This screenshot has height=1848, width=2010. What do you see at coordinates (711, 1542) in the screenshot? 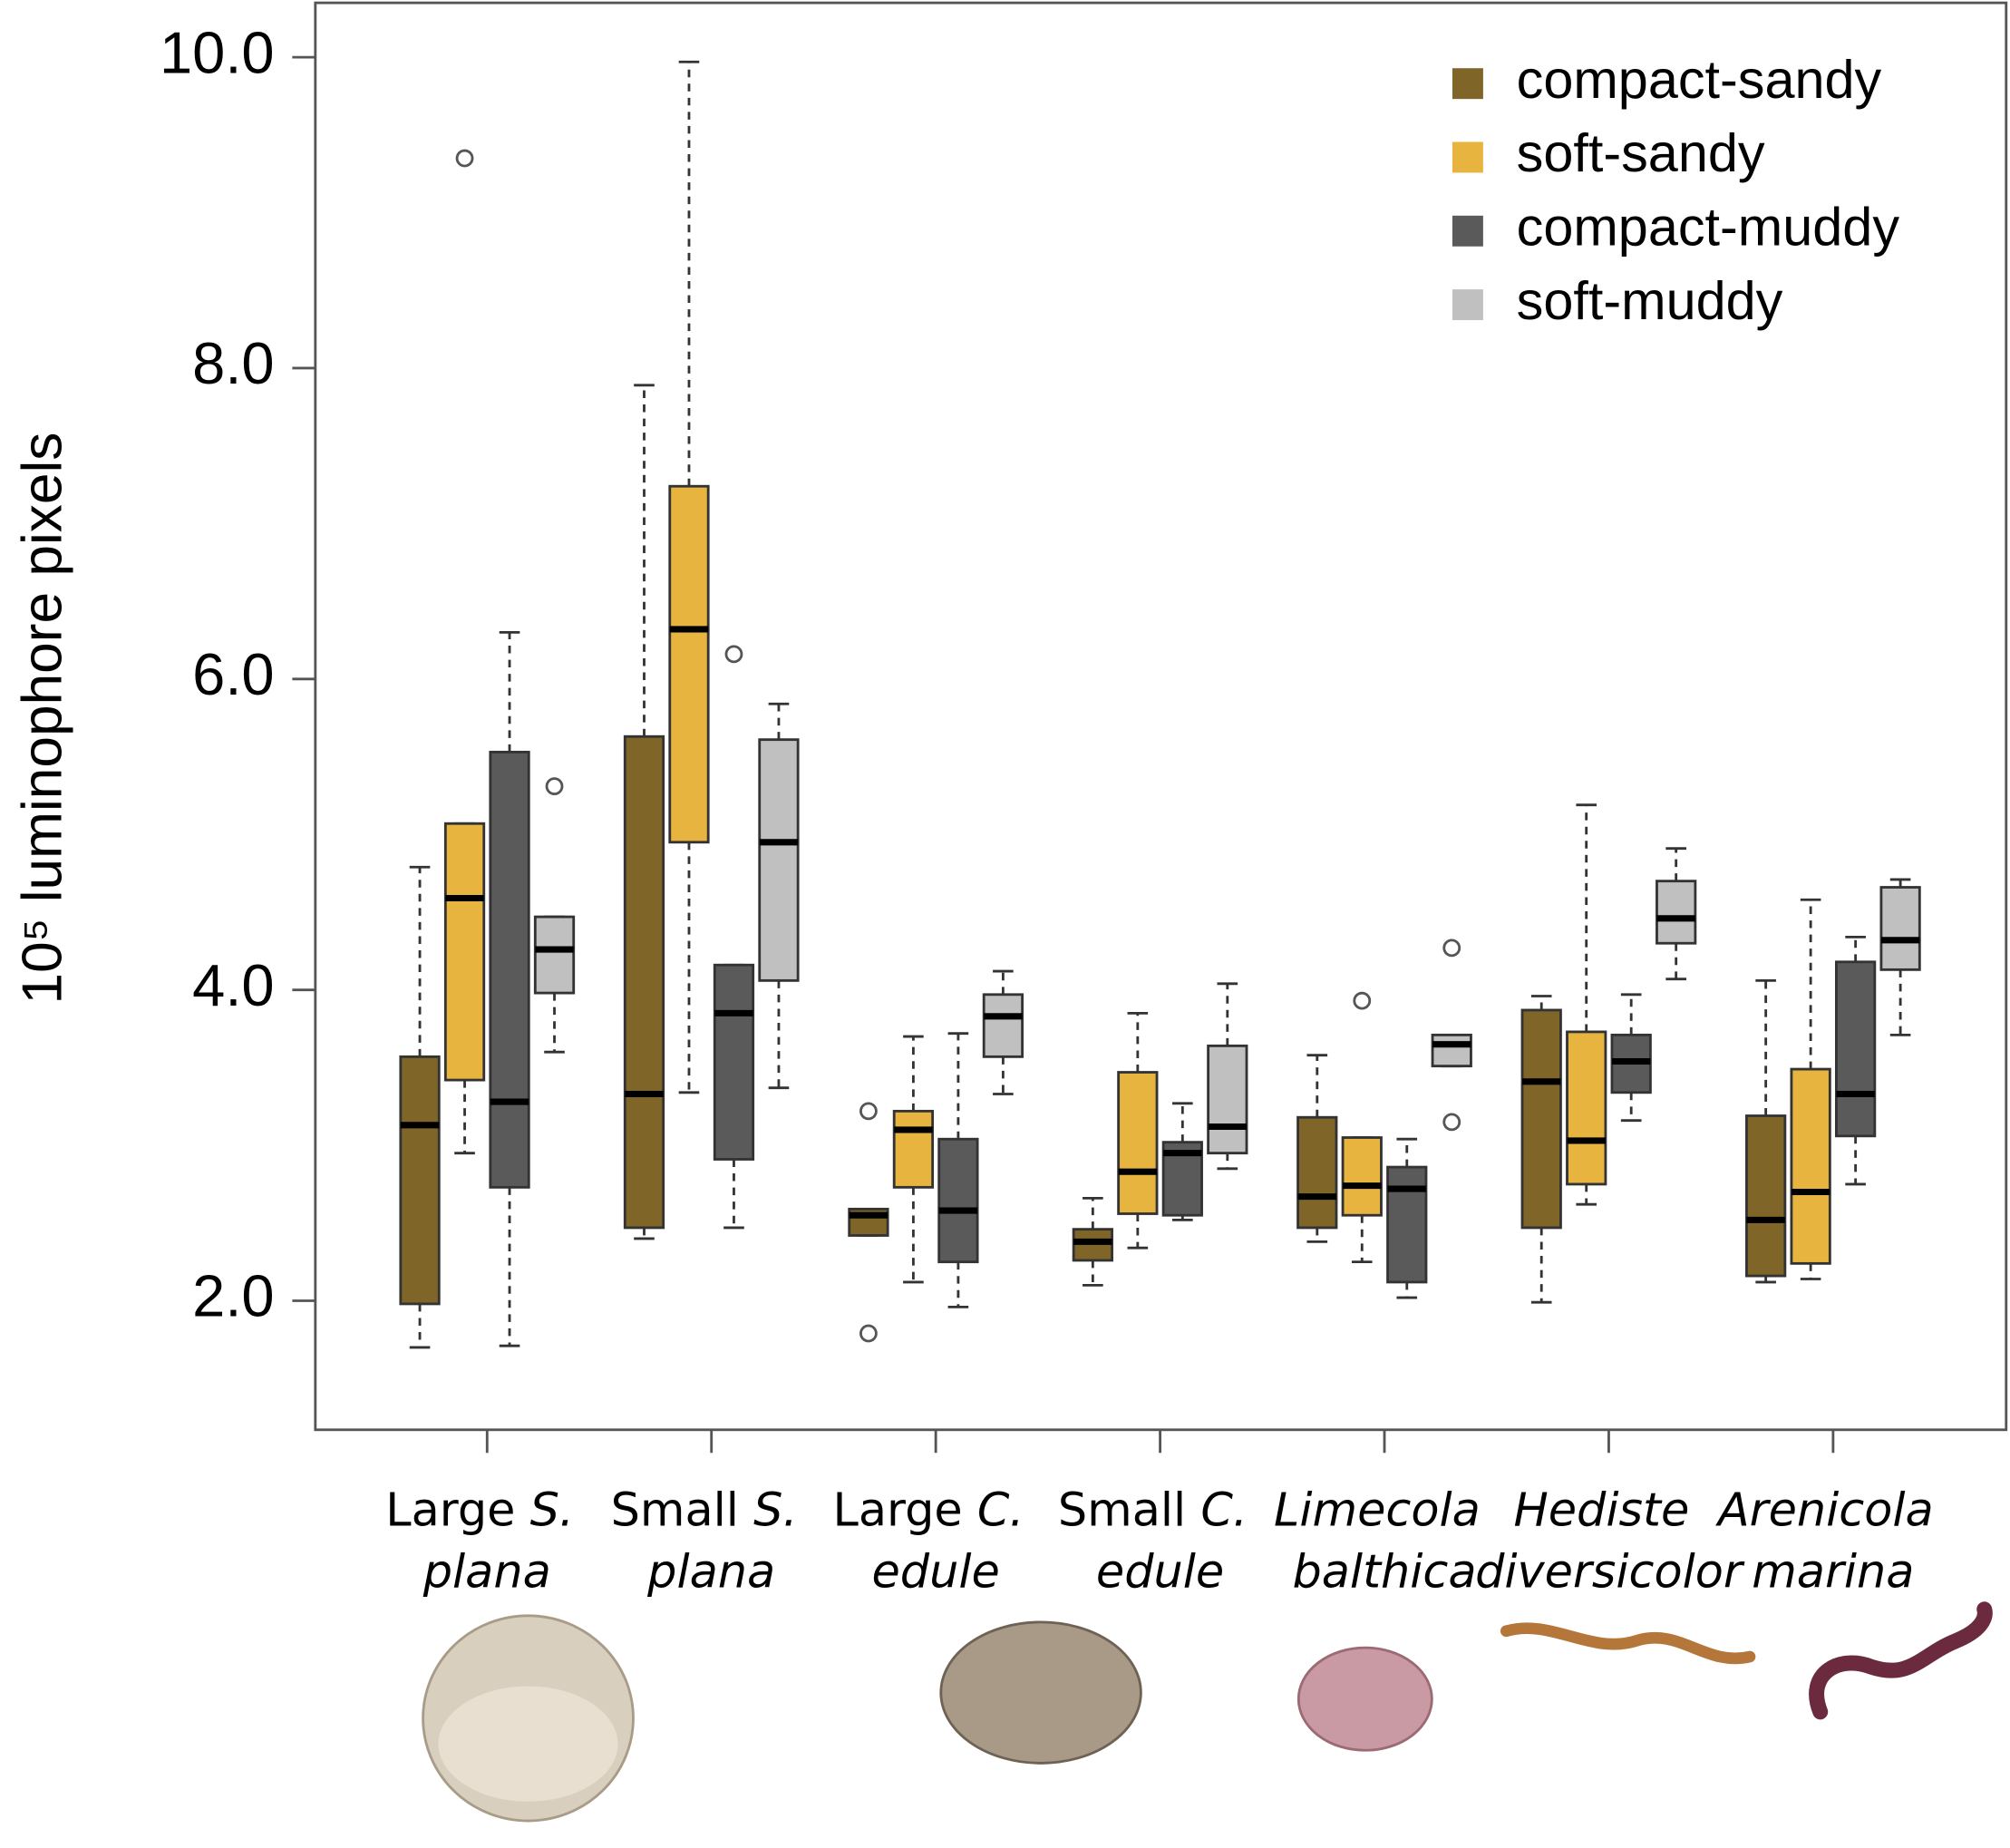
I see `x-tick-label: Small S. plana` at bounding box center [711, 1542].